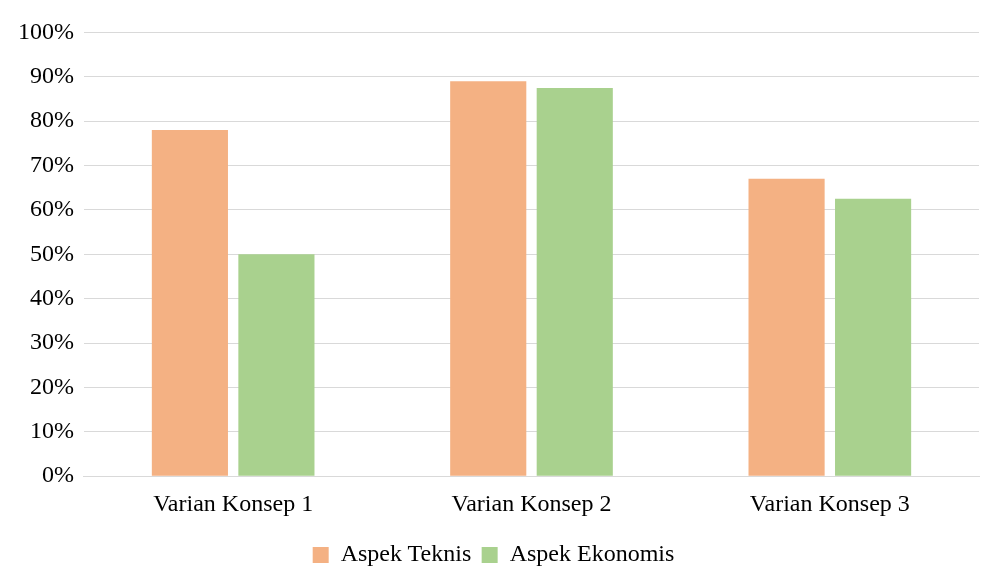 The width and height of the screenshot is (1007, 585). What do you see at coordinates (51, 75) in the screenshot?
I see `y-tick-label: 90%` at bounding box center [51, 75].